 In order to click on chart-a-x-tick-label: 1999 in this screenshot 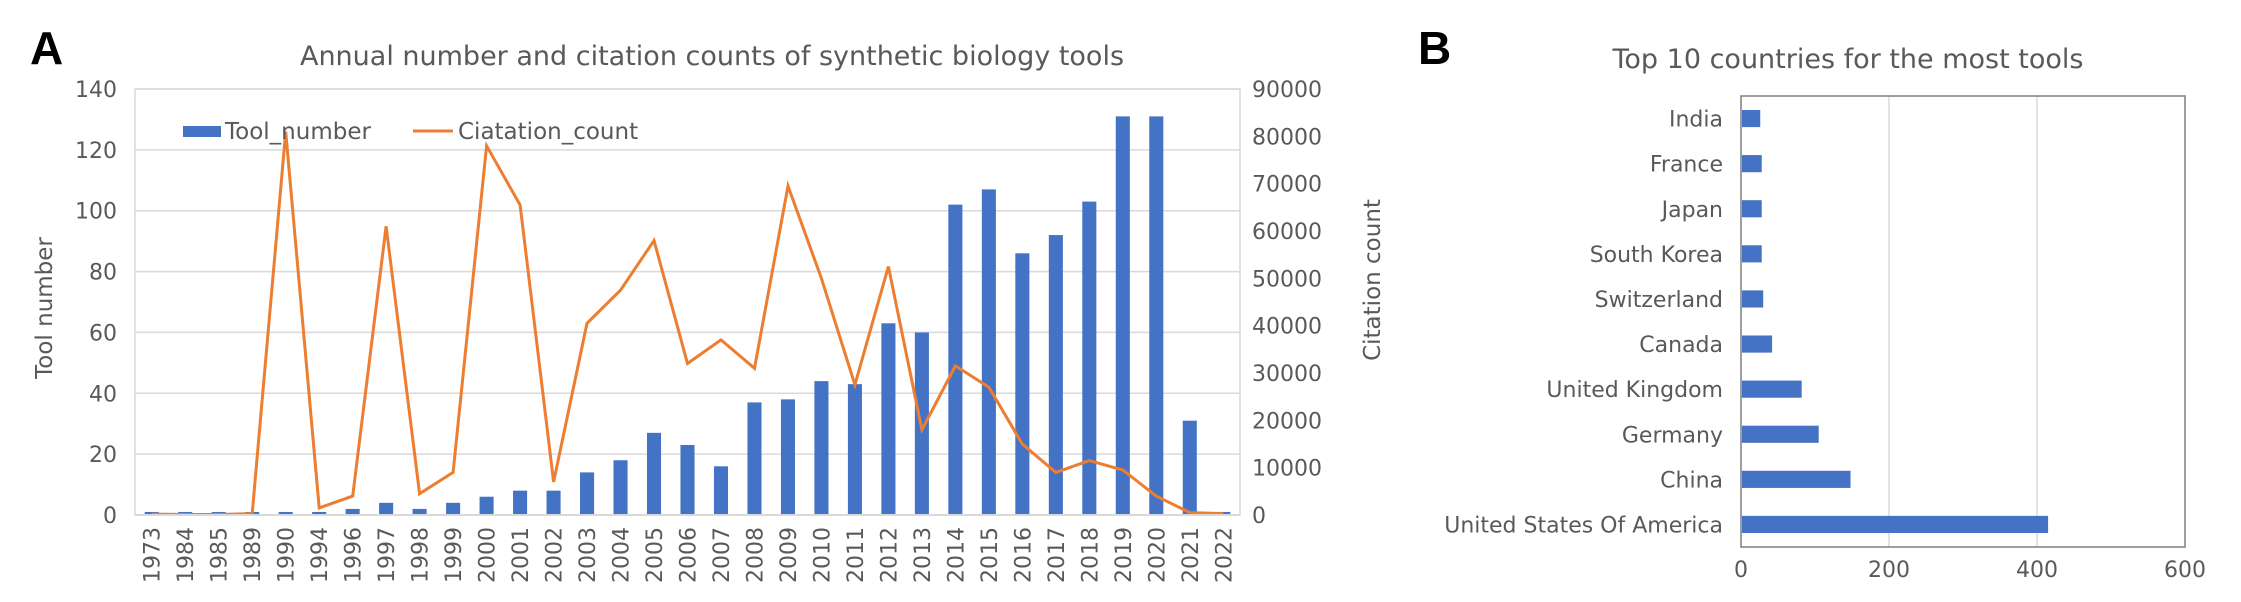, I will do `click(454, 555)`.